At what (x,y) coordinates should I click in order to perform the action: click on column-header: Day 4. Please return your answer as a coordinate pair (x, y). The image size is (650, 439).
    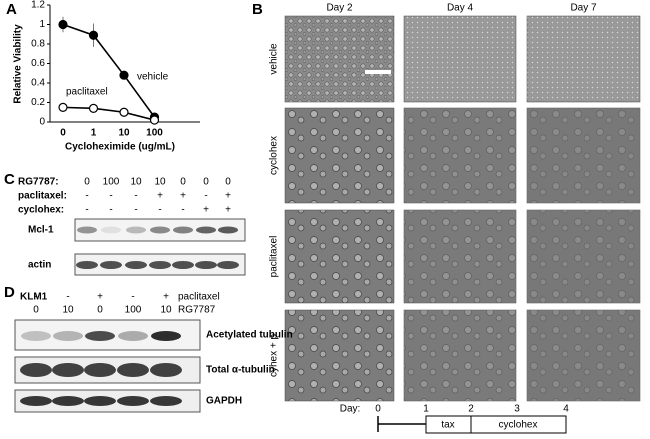
    Looking at the image, I should click on (460, 8).